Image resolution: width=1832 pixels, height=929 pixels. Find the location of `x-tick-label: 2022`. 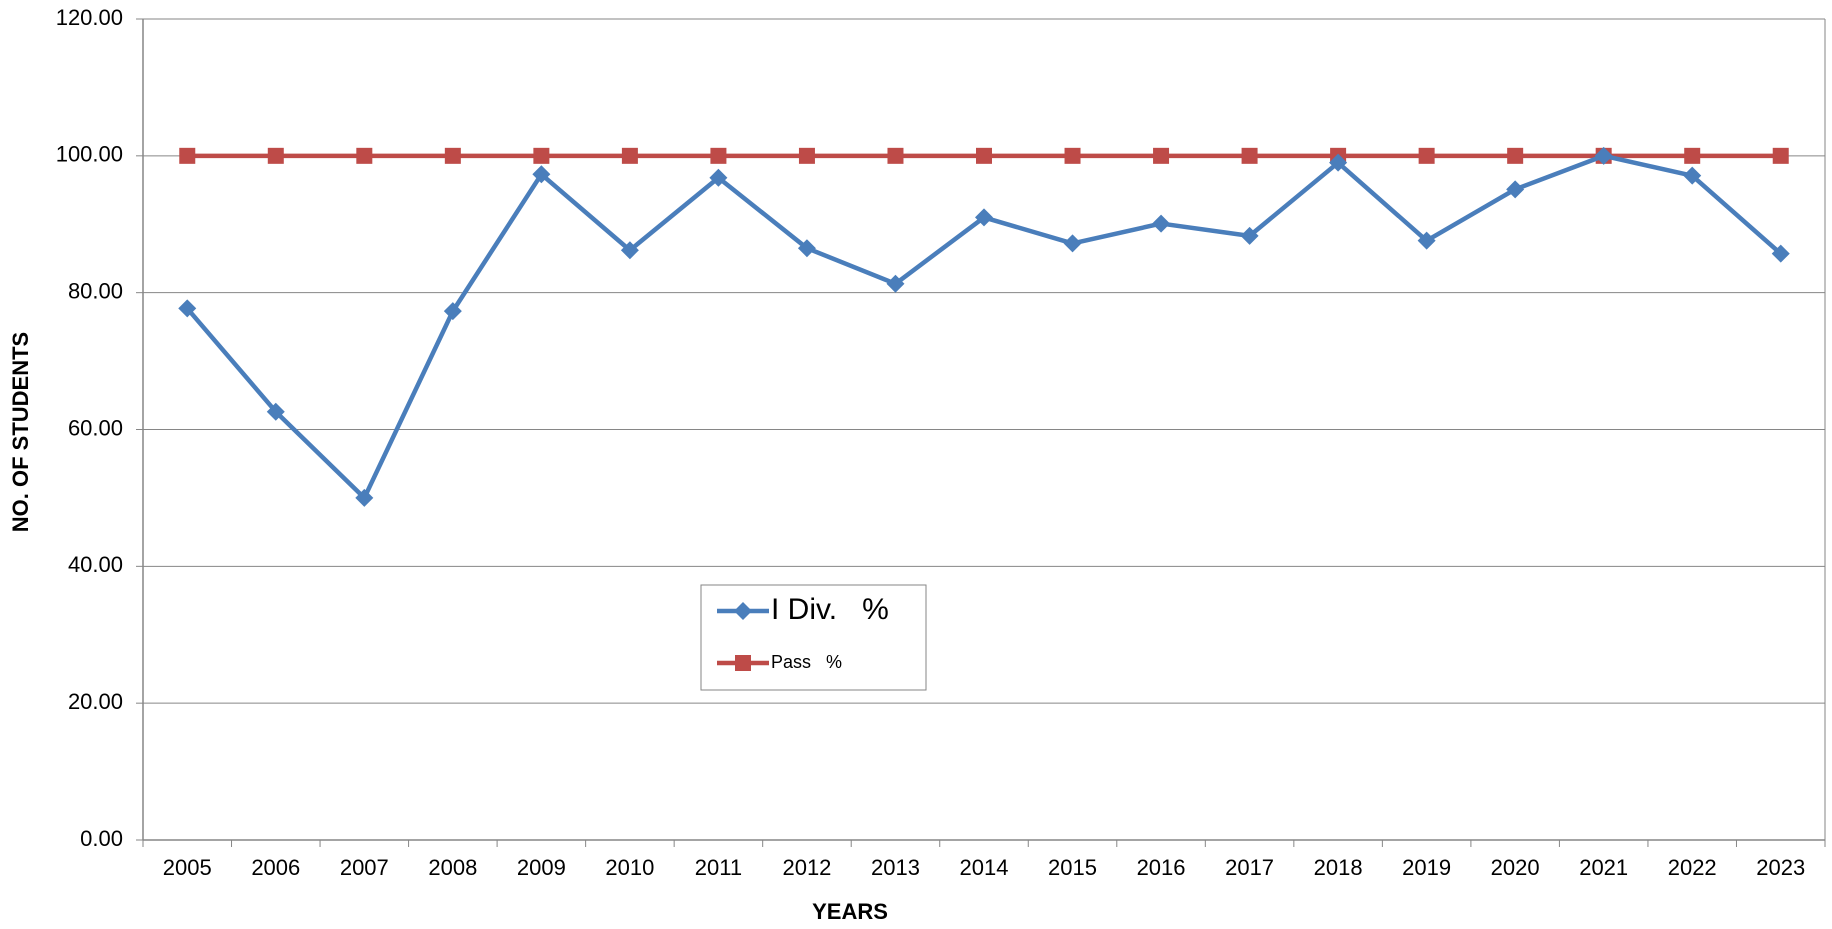

x-tick-label: 2022 is located at coordinates (1692, 867).